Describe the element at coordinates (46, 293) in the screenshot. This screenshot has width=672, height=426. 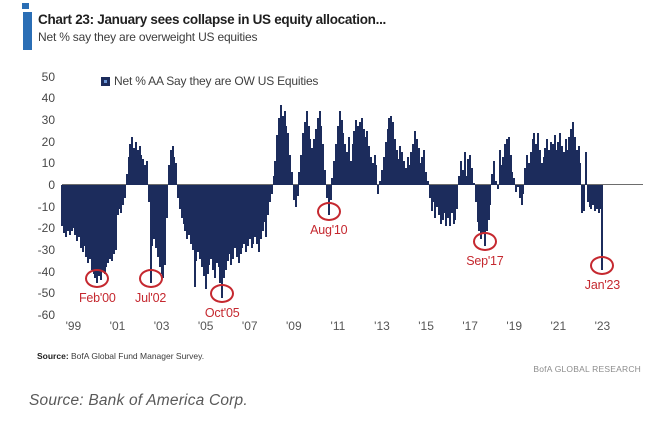
I see `y-tick-label: -50` at that location.